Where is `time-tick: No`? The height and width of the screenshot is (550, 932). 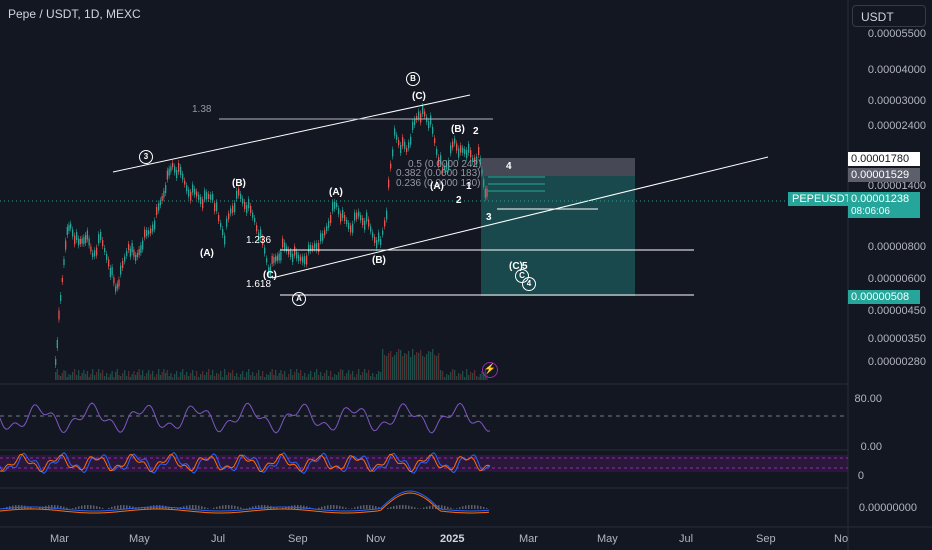
time-tick: No is located at coordinates (841, 539).